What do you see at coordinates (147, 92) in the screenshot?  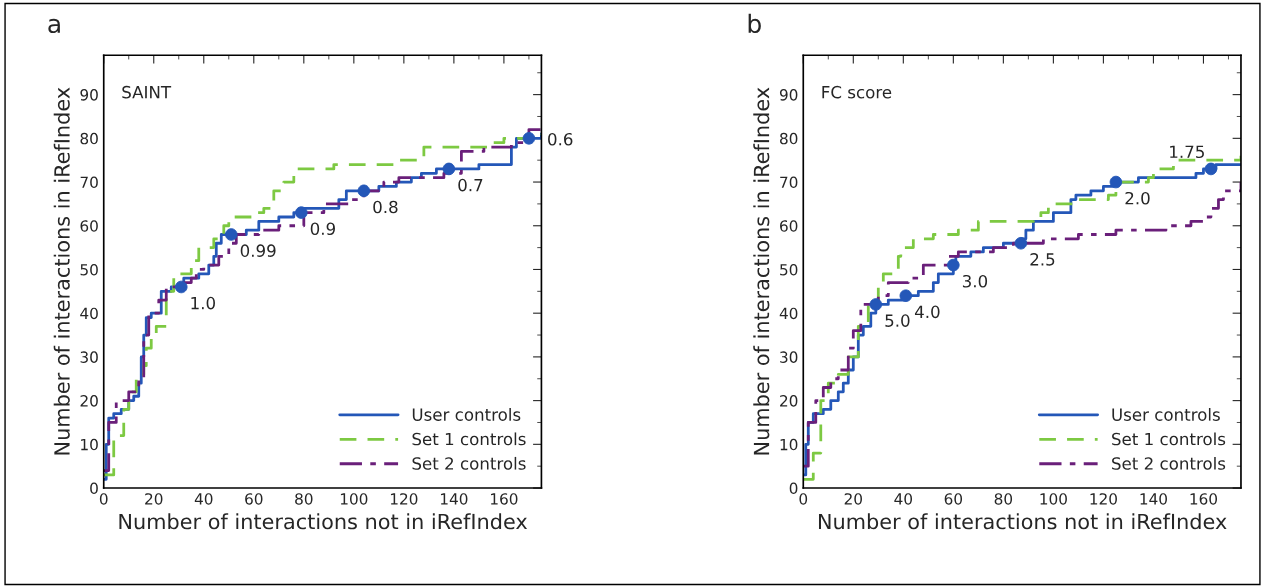 I see `annotation: SAINT` at bounding box center [147, 92].